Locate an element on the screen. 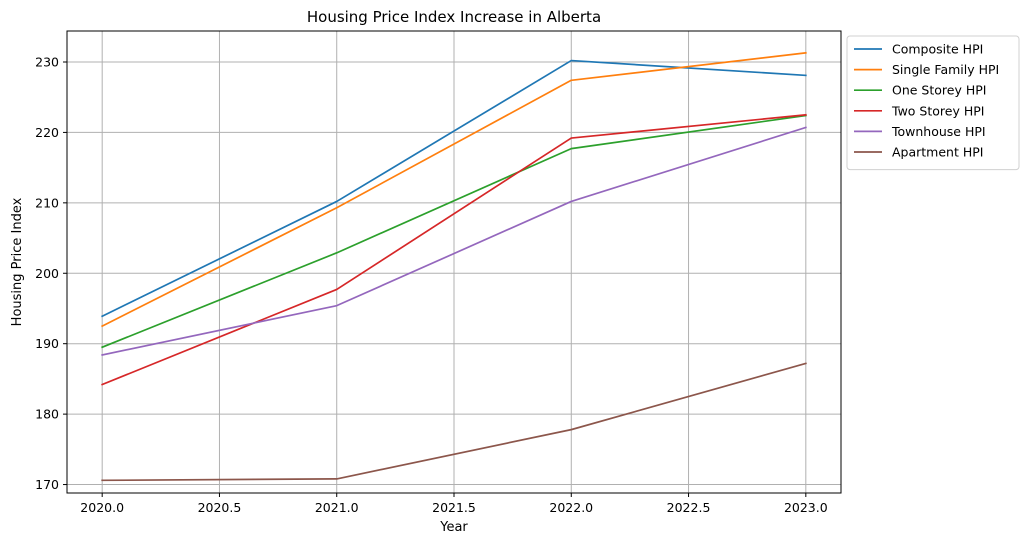 This screenshot has width=1026, height=545. x-tick-label: 2021.5 is located at coordinates (454, 507).